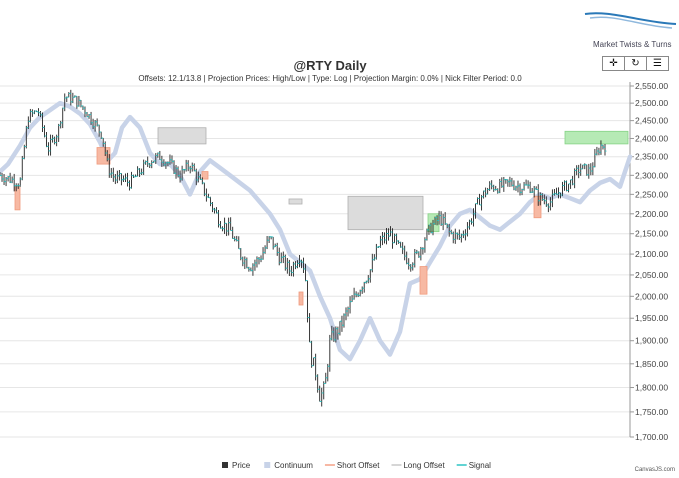 The width and height of the screenshot is (679, 478). I want to click on legend-item: Short Offset, so click(352, 465).